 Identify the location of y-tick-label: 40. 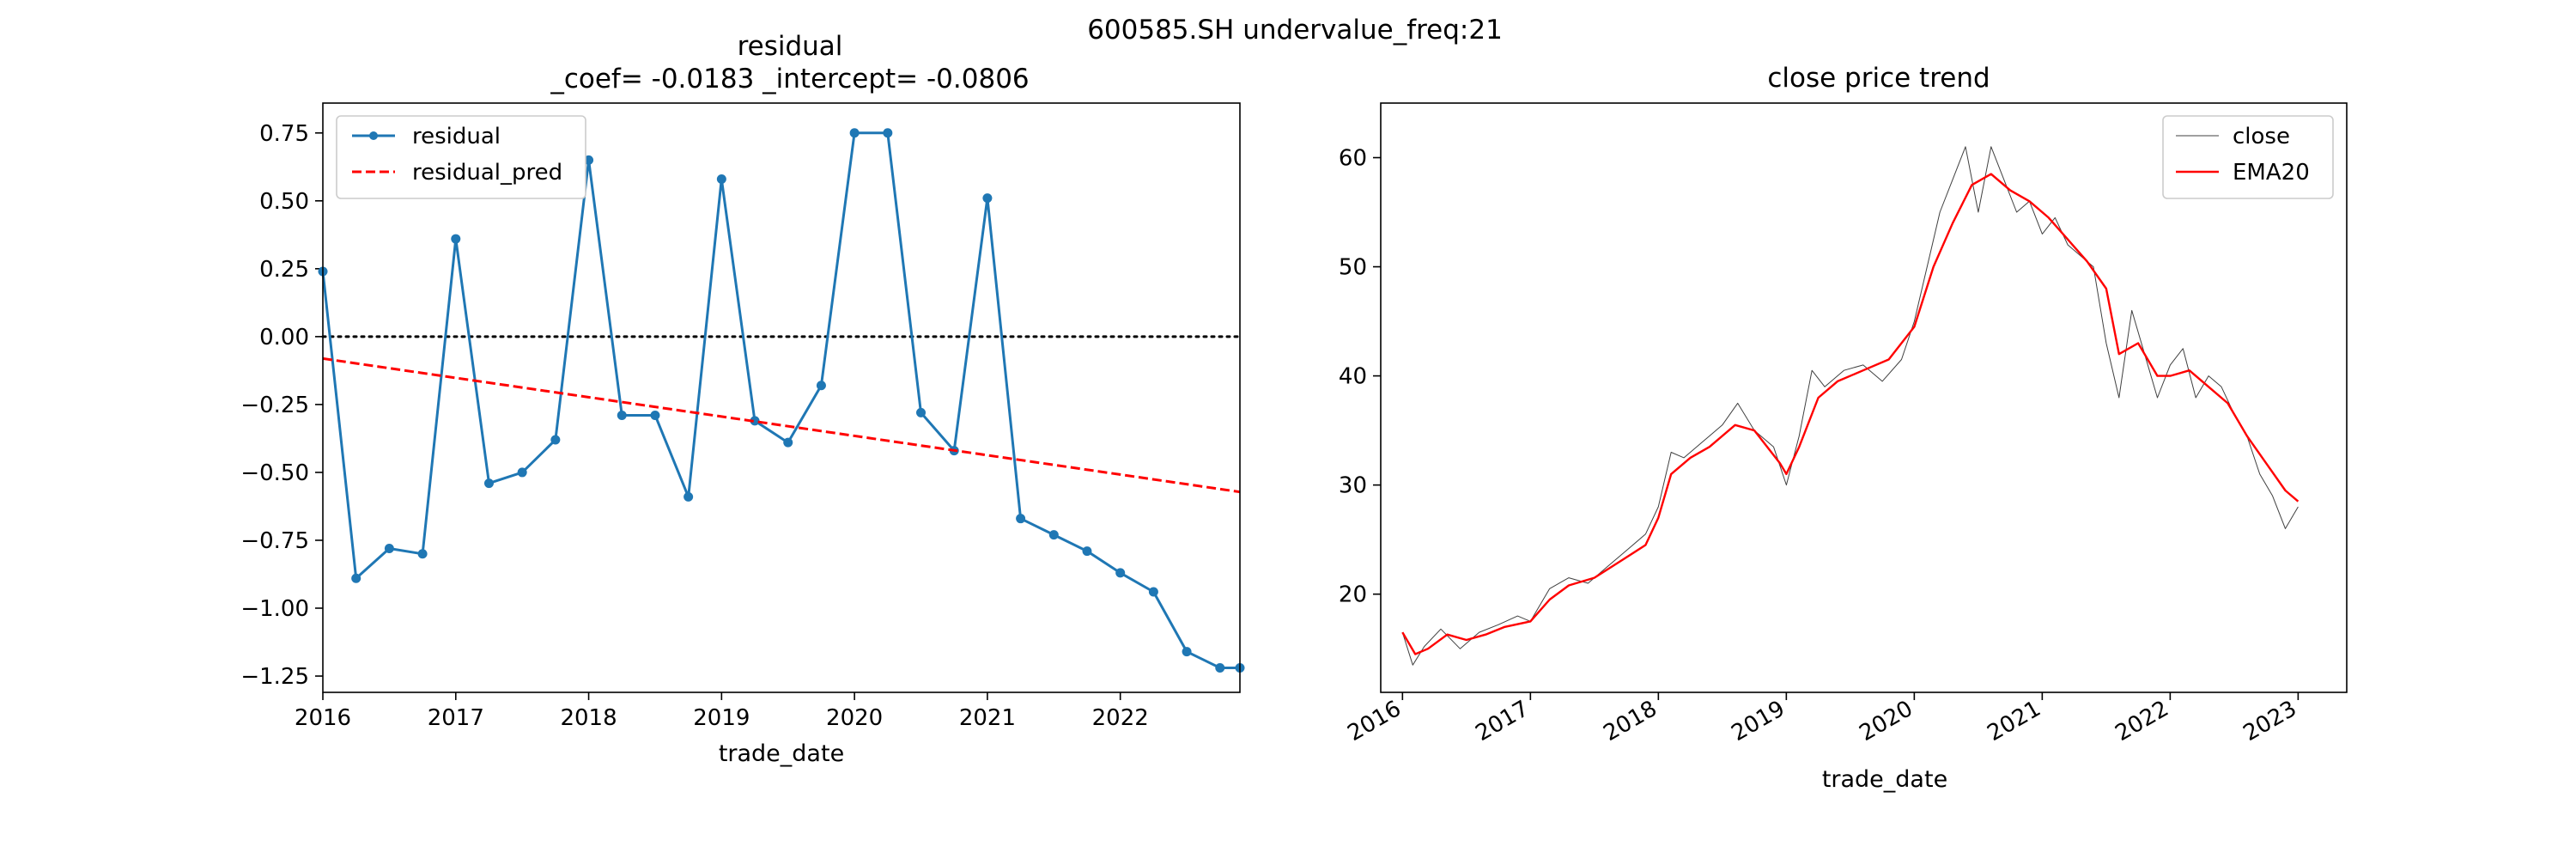
(1353, 377).